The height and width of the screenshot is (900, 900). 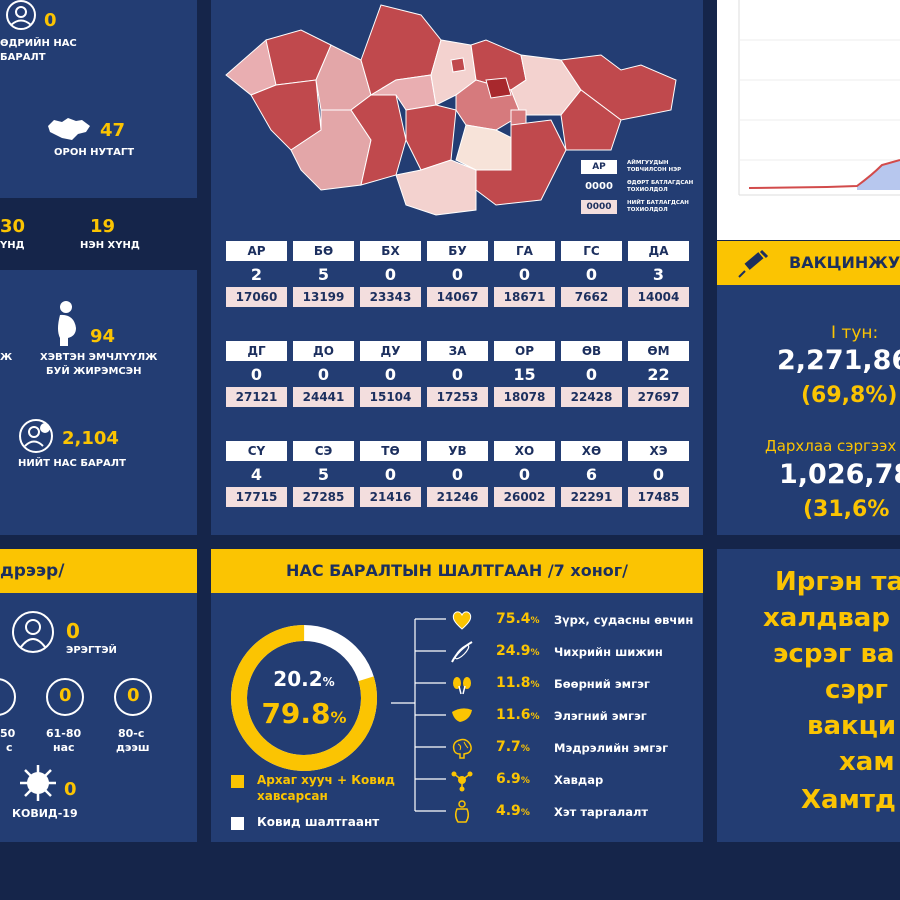 What do you see at coordinates (12, 245) in the screenshot?
I see `severe-label: ҮНД` at bounding box center [12, 245].